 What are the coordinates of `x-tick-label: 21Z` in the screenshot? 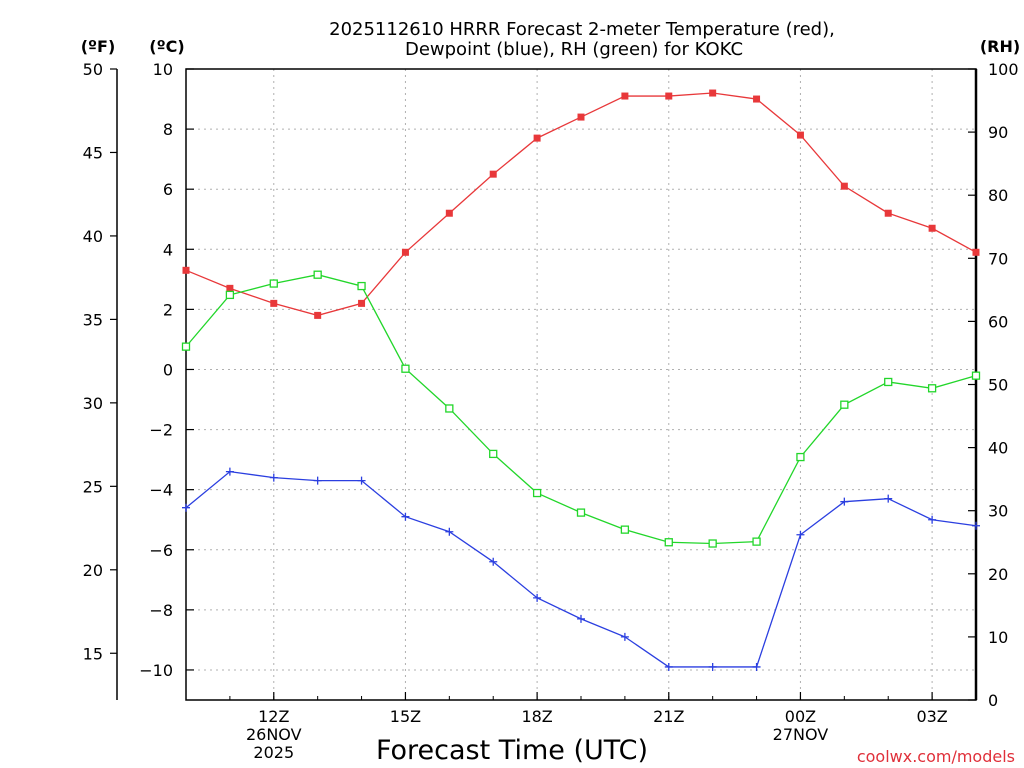 It's located at (668, 716).